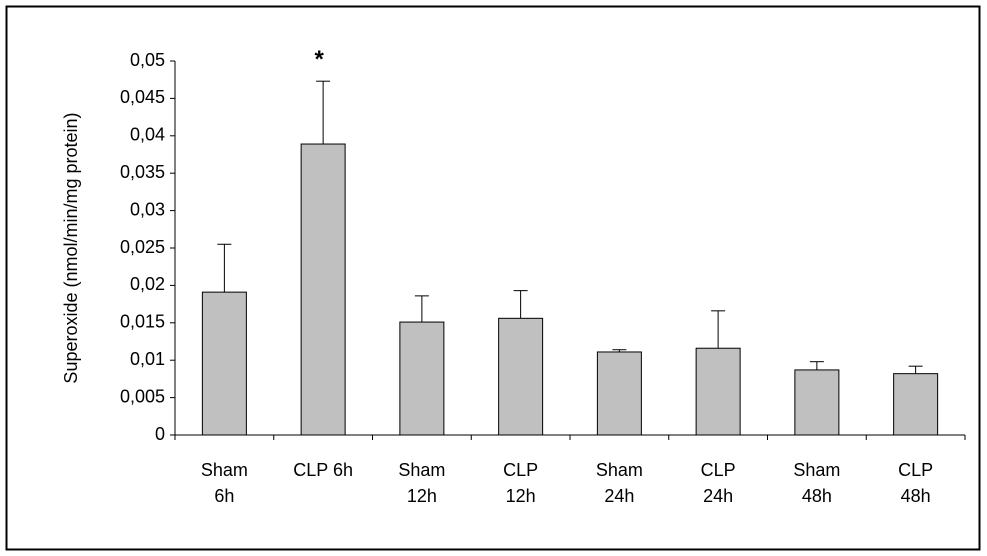 Image resolution: width=987 pixels, height=556 pixels. Describe the element at coordinates (142, 322) in the screenshot. I see `y-tick-label: 0,015` at that location.